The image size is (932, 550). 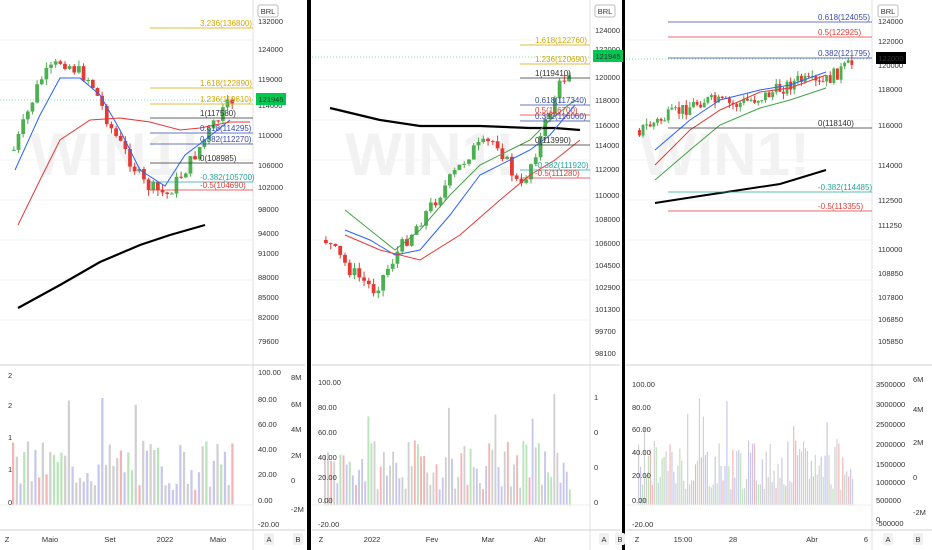 I want to click on price-tick-label: 85000, so click(x=268, y=297).